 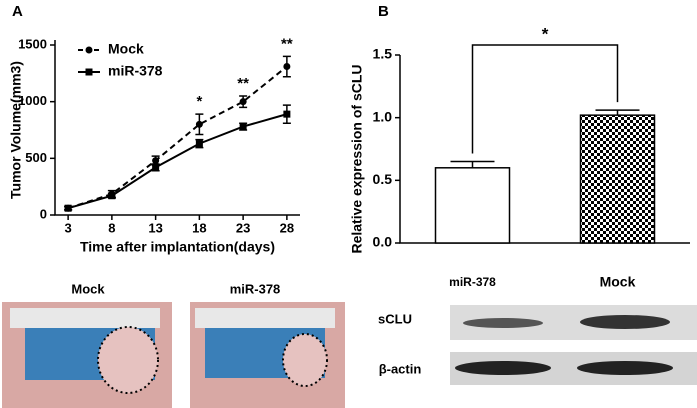 What do you see at coordinates (32, 100) in the screenshot?
I see `y-tick-label: 1000` at bounding box center [32, 100].